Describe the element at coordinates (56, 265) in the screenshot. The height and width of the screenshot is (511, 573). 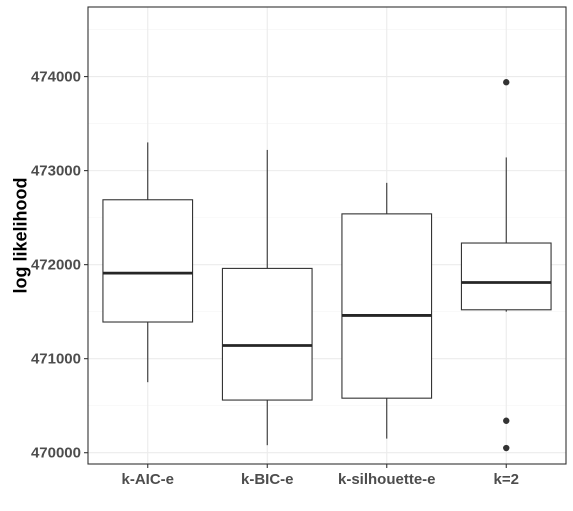
I see `y-tick-label: 472000` at that location.